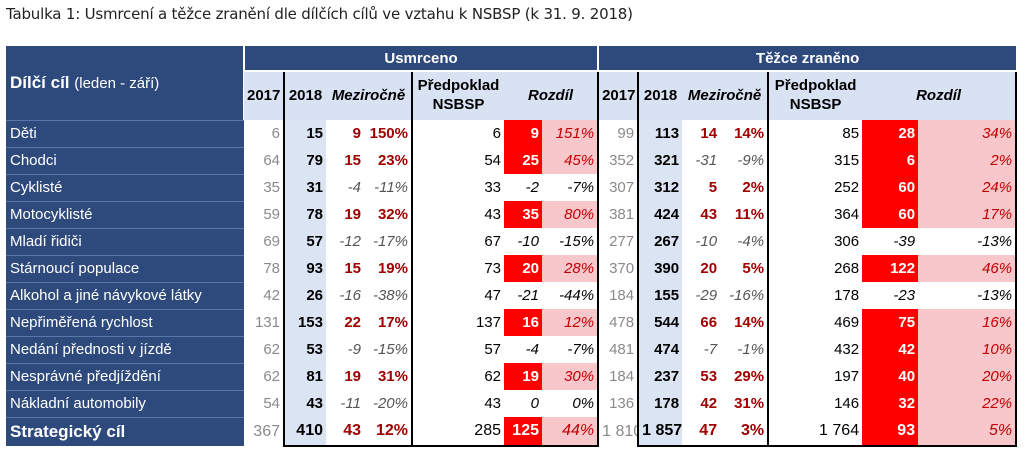 This screenshot has width=1027, height=460. I want to click on u-rozdil-value: -2, so click(523, 187).